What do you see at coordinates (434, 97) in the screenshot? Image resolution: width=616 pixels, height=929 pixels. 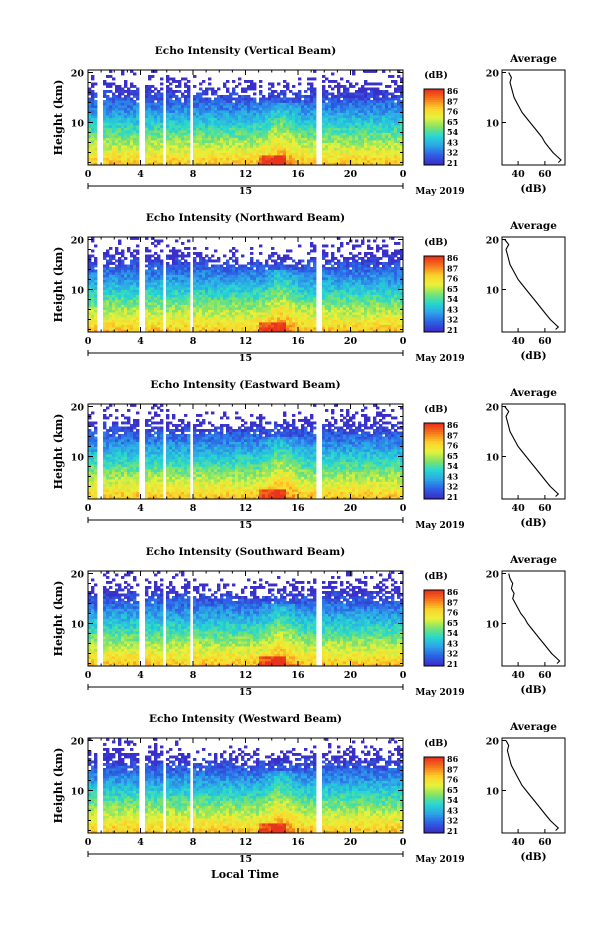 I see `colorbar-swatch` at bounding box center [434, 97].